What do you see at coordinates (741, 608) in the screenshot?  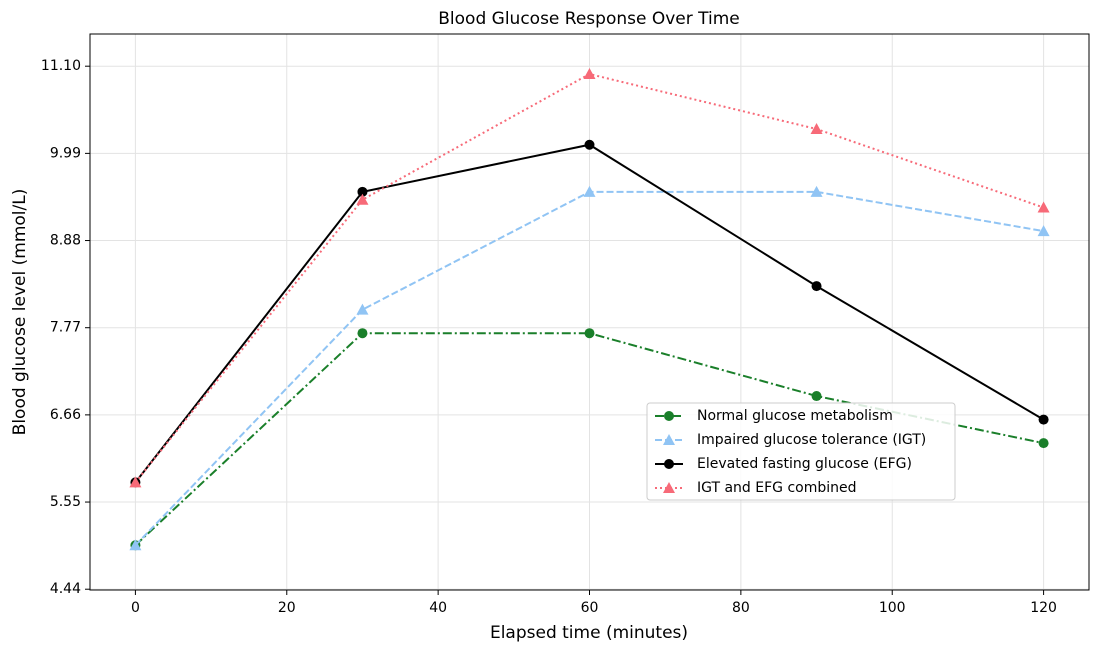 I see `x-tick-label: 80` at bounding box center [741, 608].